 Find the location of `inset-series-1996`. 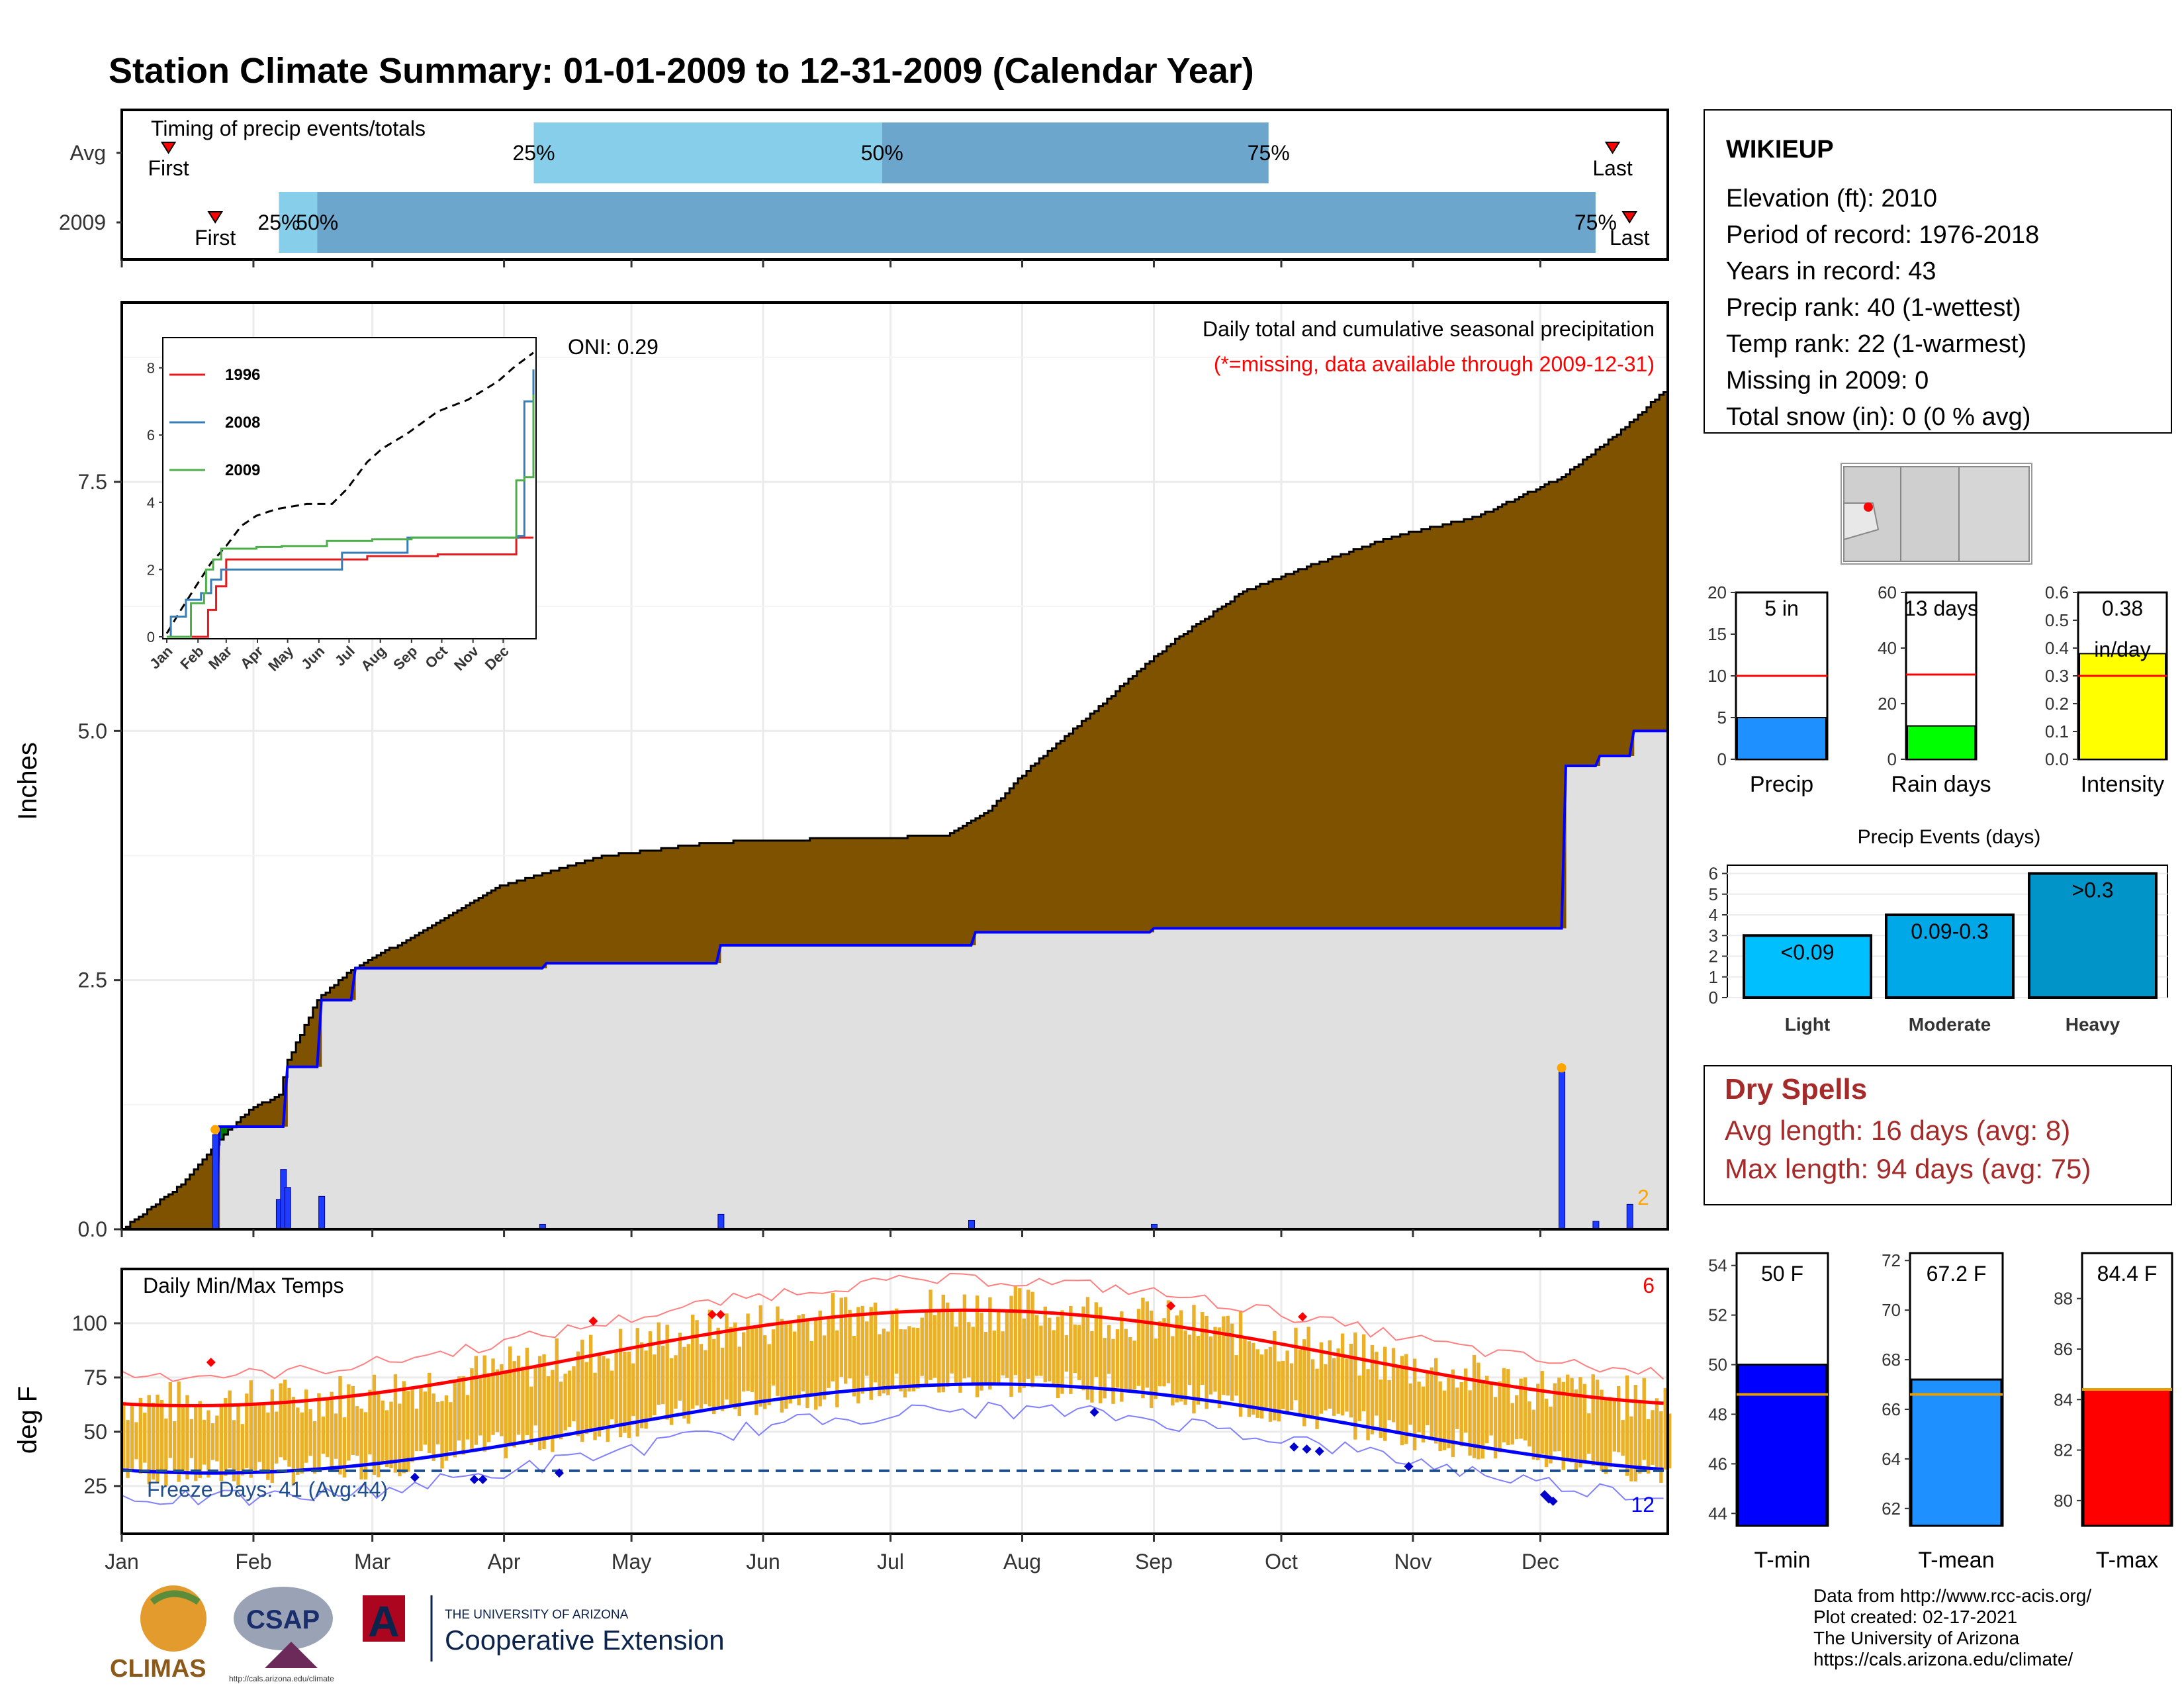

inset-series-1996 is located at coordinates (350, 587).